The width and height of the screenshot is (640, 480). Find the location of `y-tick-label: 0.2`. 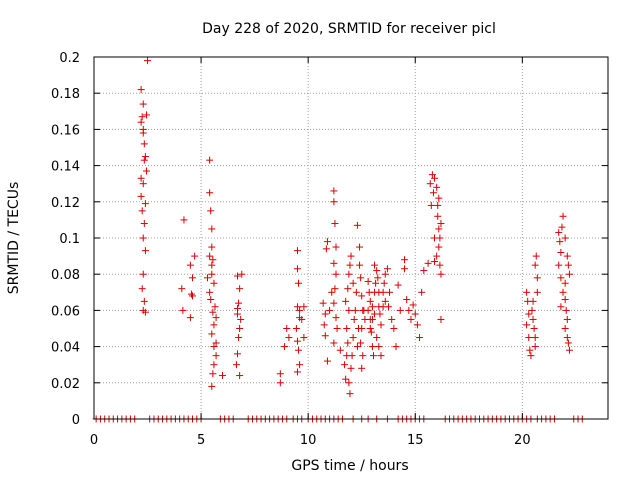

y-tick-label: 0.2 is located at coordinates (69, 58).